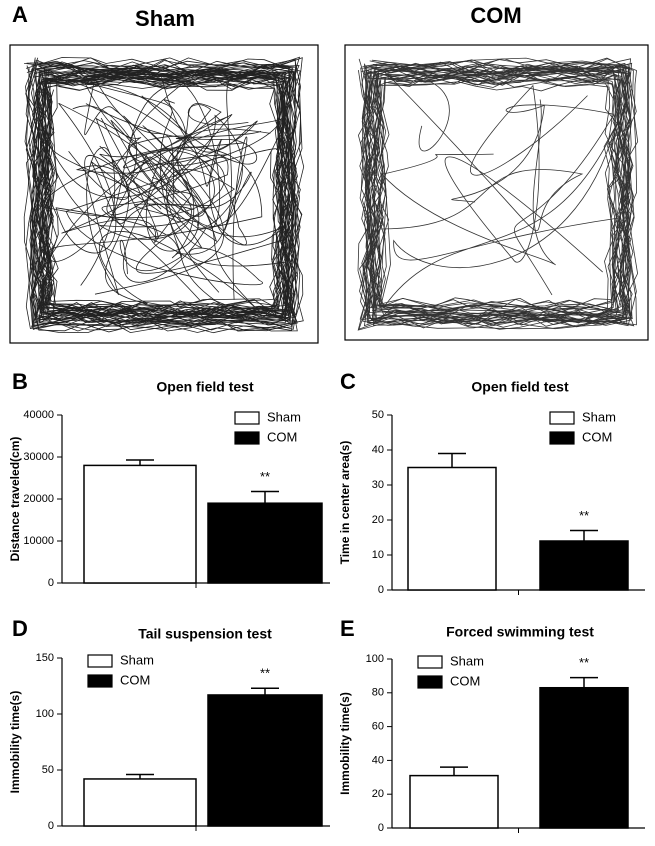 This screenshot has height=846, width=655. Describe the element at coordinates (378, 555) in the screenshot. I see `y-tick-label: 10` at that location.